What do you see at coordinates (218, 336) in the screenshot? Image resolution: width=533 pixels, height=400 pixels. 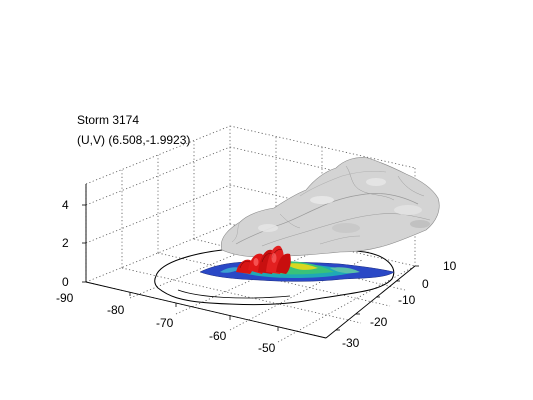 I see `x-tick-label: -60` at bounding box center [218, 336].